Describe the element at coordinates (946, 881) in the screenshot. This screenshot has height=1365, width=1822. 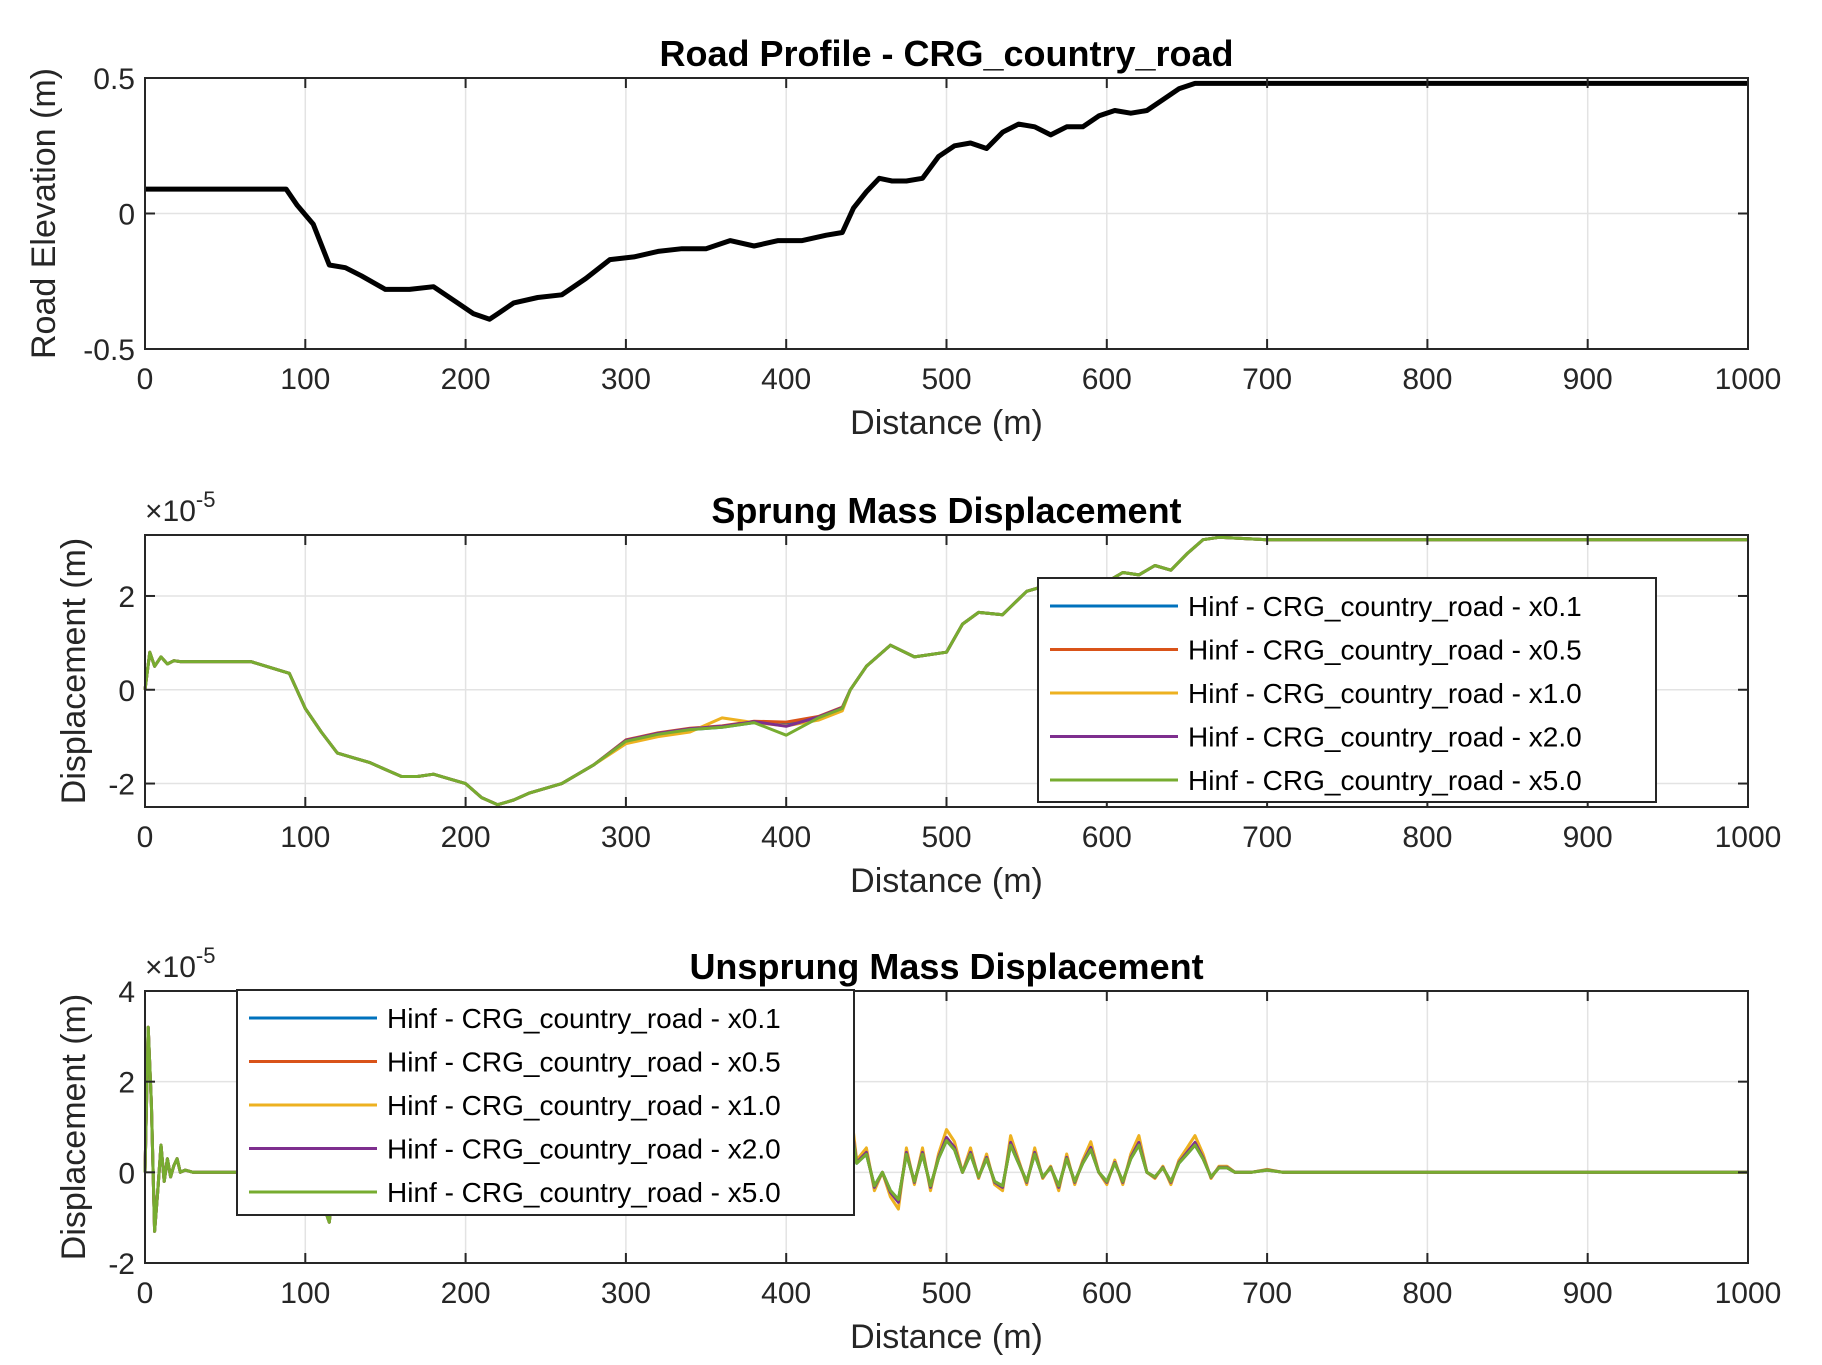
I see `sprung-mass-xlabel: Distance (m)` at that location.